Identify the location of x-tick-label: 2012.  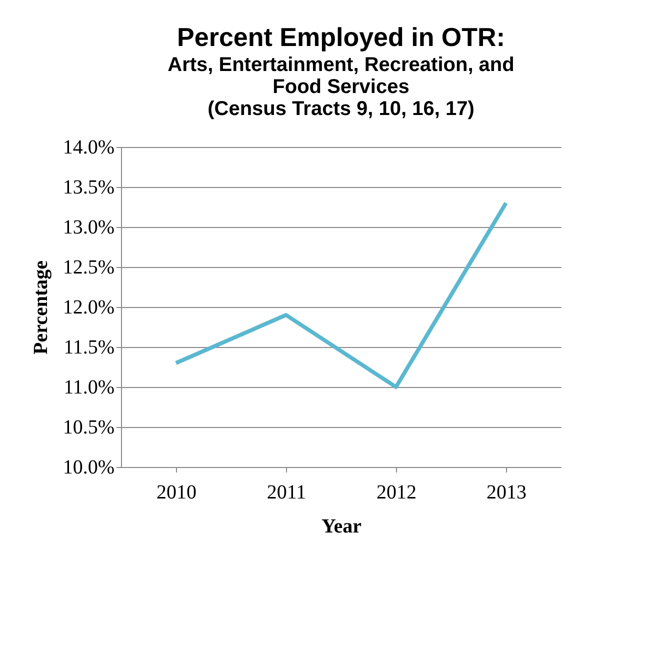
(396, 493).